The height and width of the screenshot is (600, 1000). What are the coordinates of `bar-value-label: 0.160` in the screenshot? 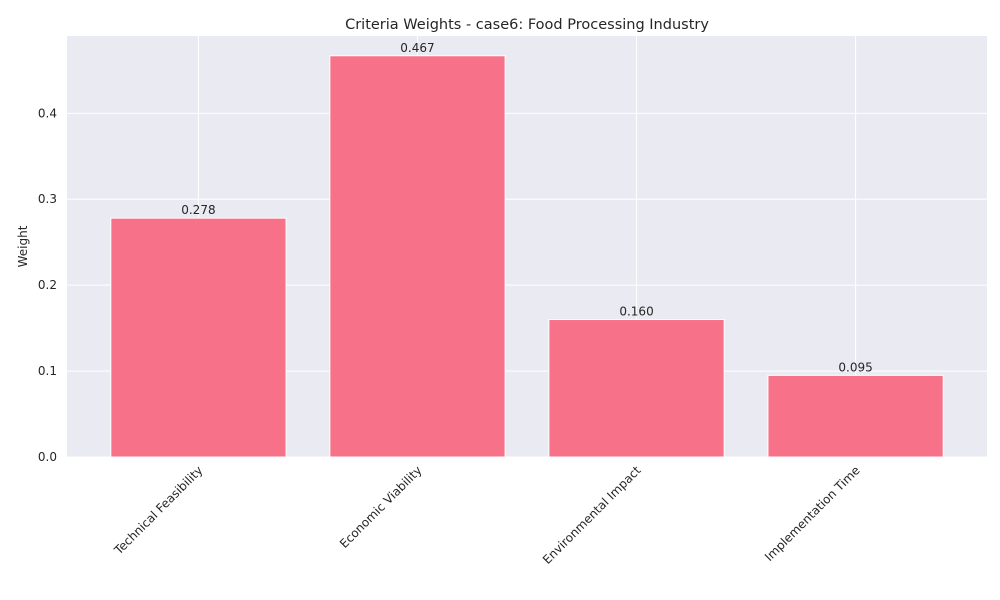 It's located at (636, 312).